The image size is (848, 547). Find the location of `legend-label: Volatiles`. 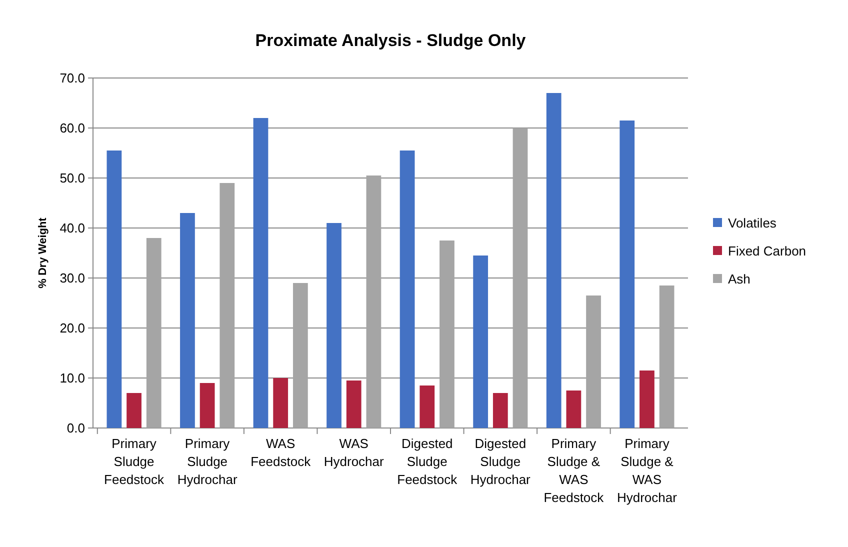

legend-label: Volatiles is located at coordinates (752, 223).